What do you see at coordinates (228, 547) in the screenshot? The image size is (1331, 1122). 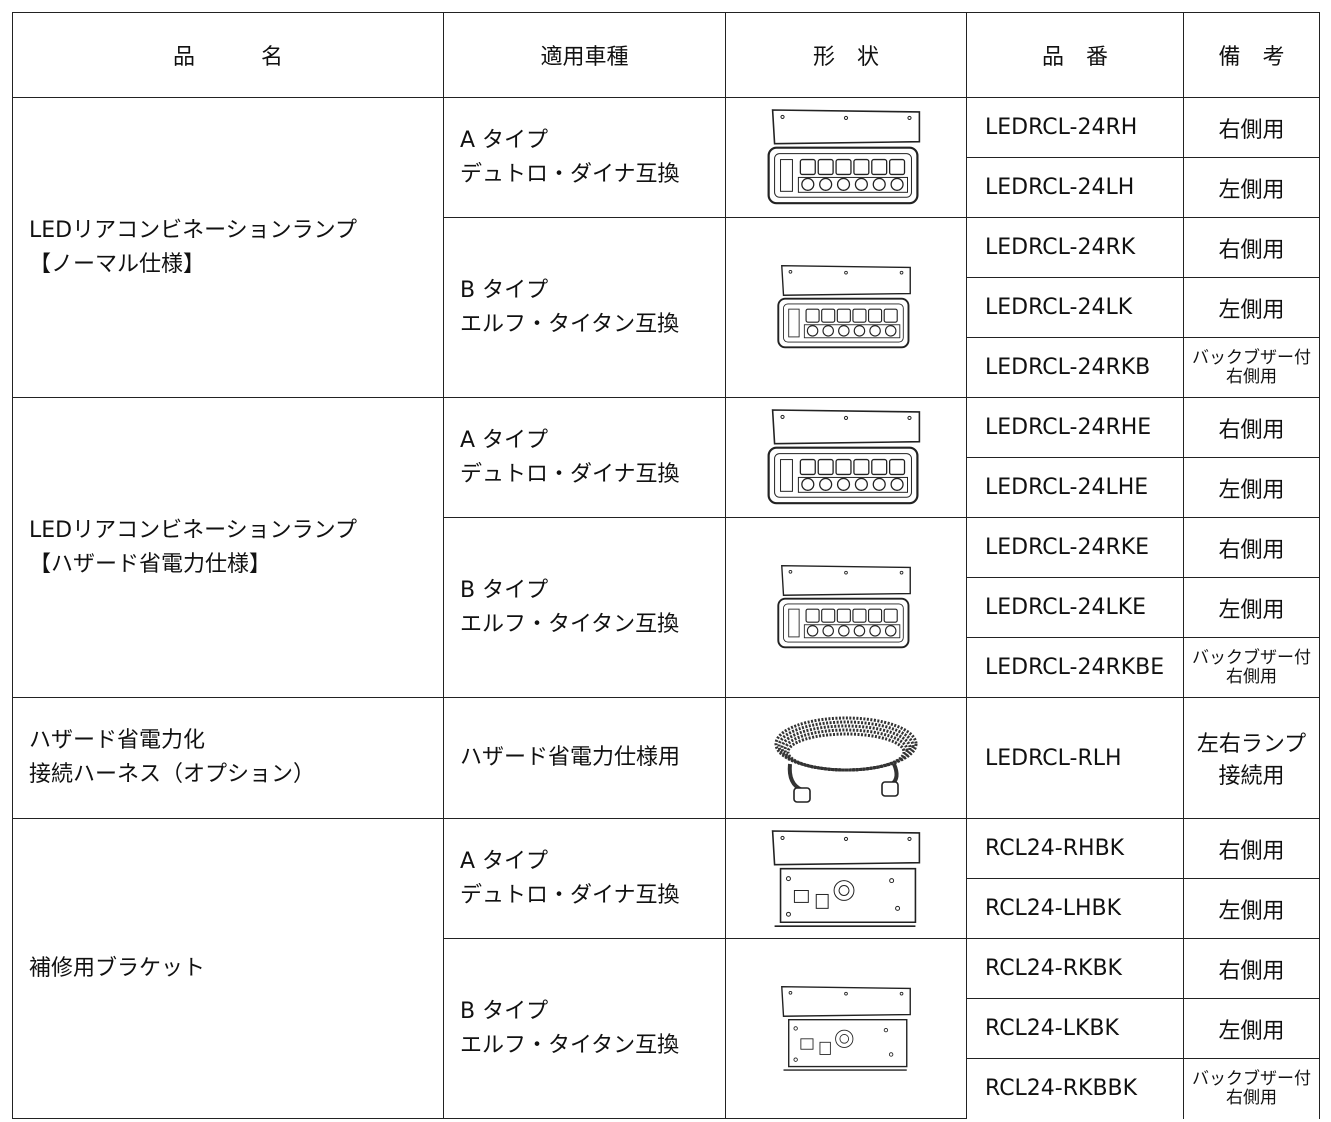 I see `product-name-cell: LEDリアコンビネーションランプ 【ハザード省電力仕様】` at bounding box center [228, 547].